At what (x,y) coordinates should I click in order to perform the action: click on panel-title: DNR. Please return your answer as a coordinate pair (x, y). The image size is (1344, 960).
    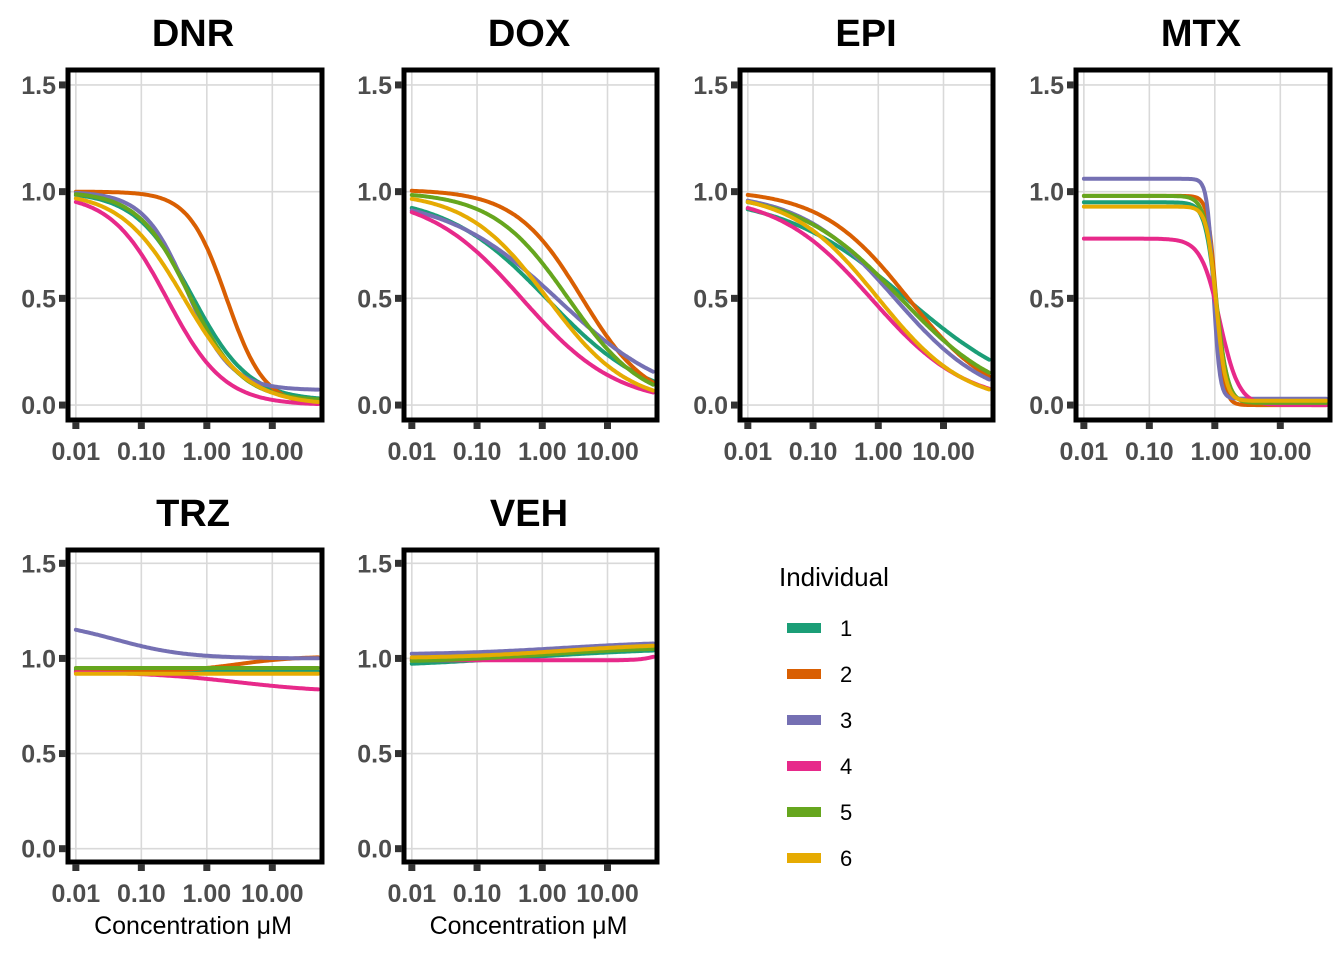
    Looking at the image, I should click on (193, 34).